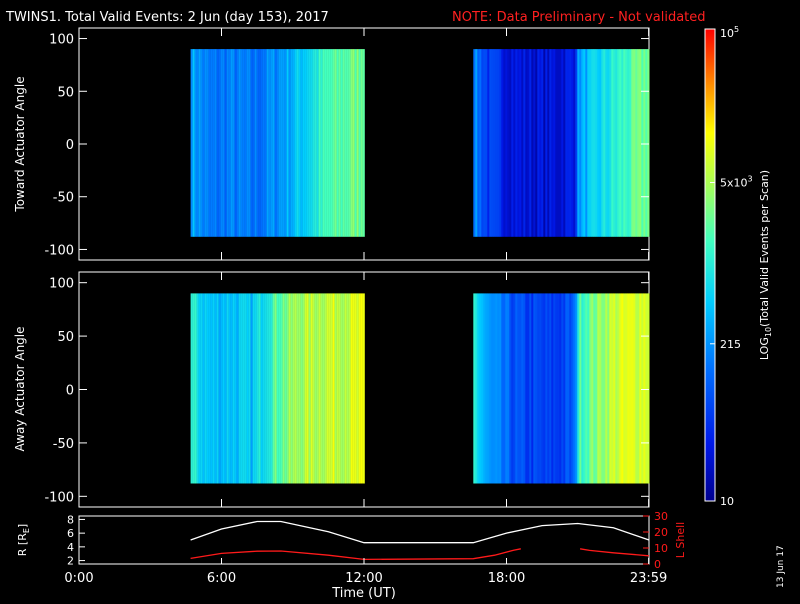 The width and height of the screenshot is (800, 604). What do you see at coordinates (729, 32) in the screenshot?
I see `colorbar-tick-label: 105` at bounding box center [729, 32].